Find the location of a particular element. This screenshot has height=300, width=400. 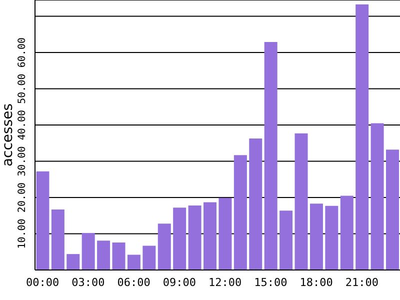

y-axis-title: accesses is located at coordinates (8, 135).